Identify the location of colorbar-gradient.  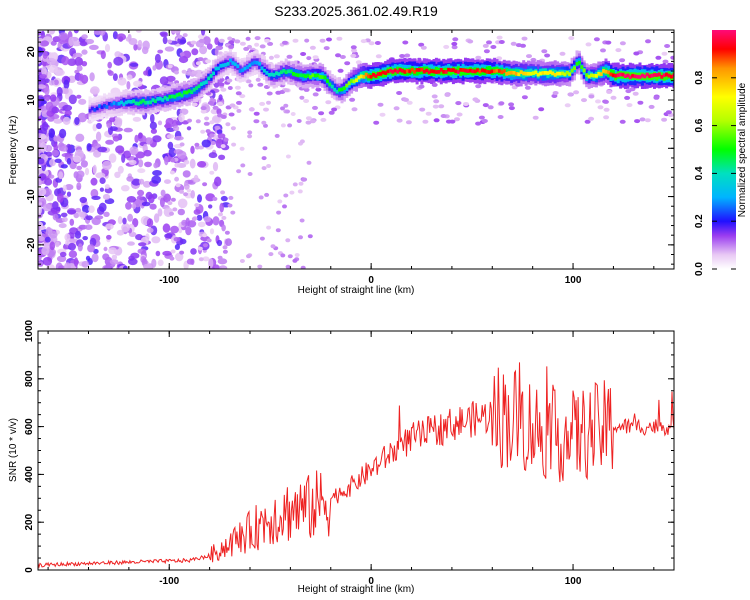
(724, 149).